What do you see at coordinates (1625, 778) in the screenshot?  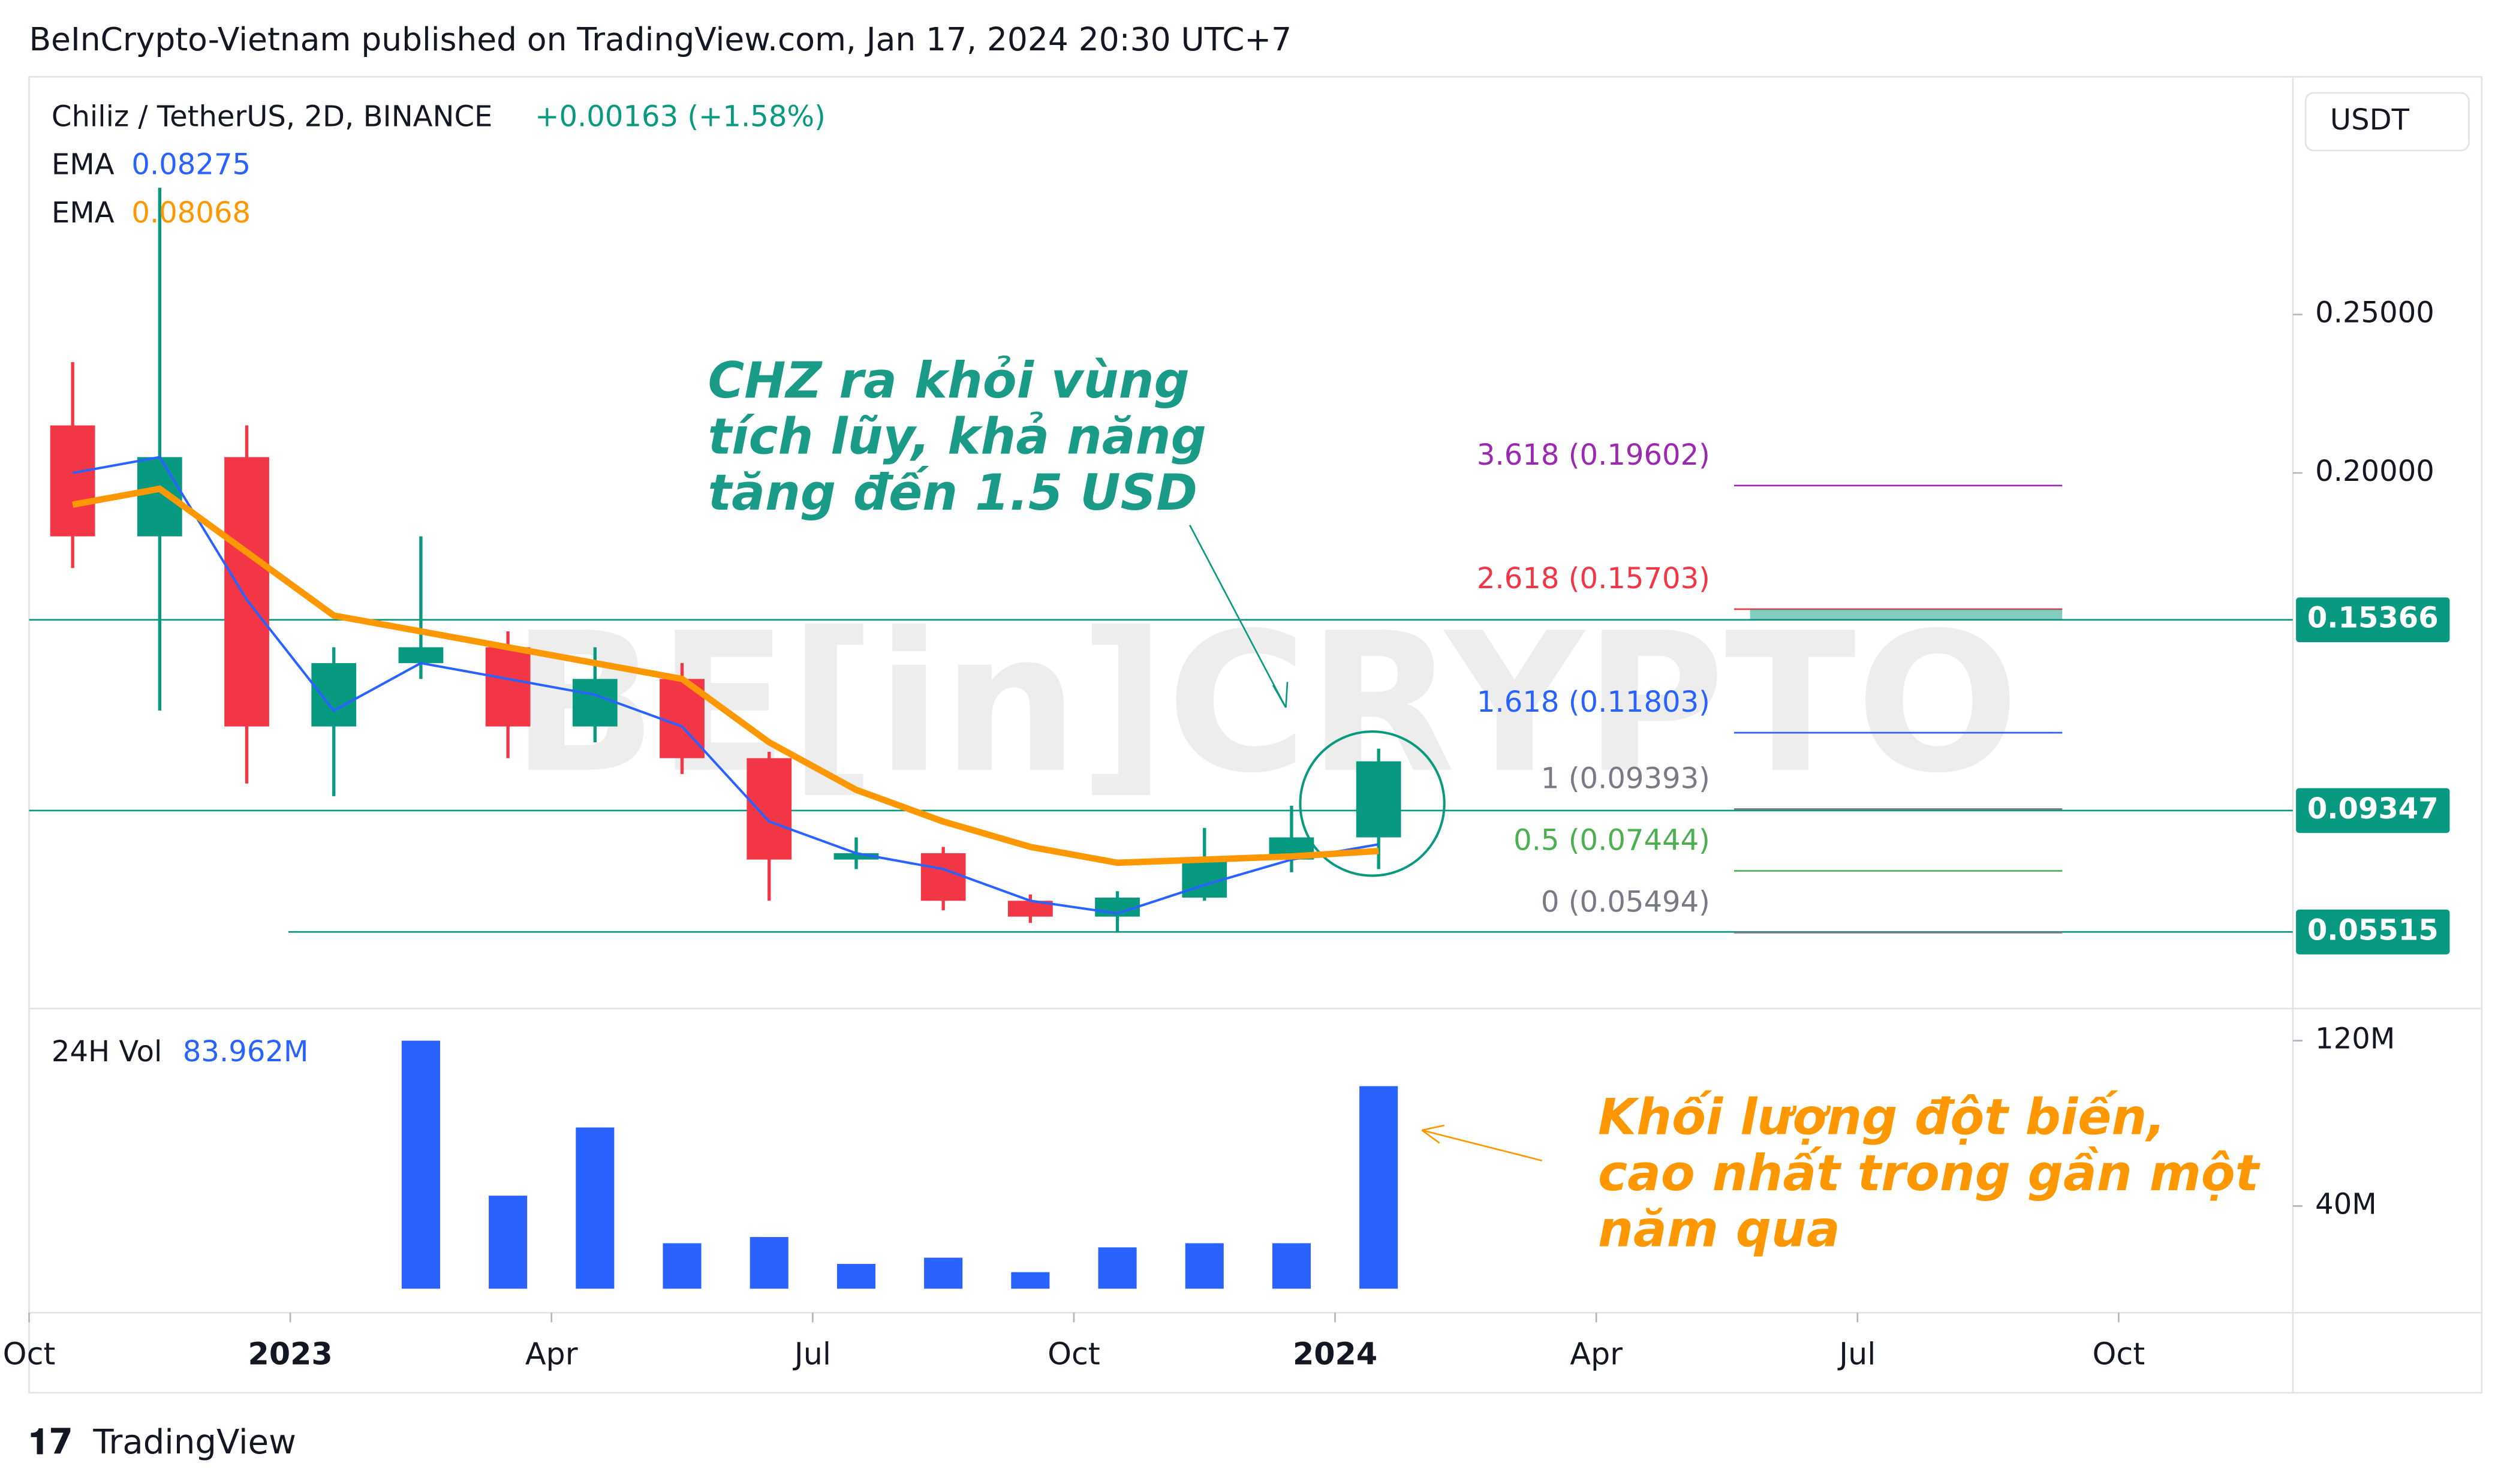 I see `fib-label: 1 (0.09393)` at bounding box center [1625, 778].